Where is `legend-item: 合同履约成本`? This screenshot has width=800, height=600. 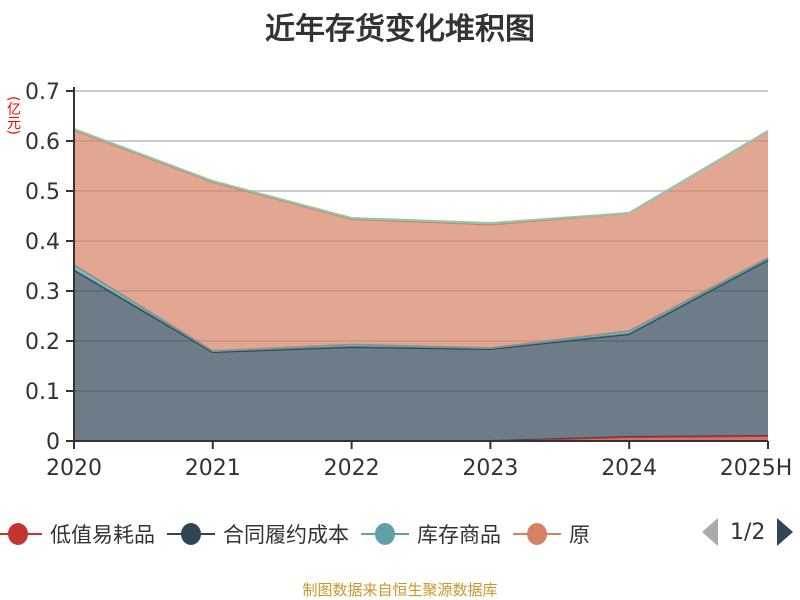 legend-item: 合同履约成本 is located at coordinates (258, 534).